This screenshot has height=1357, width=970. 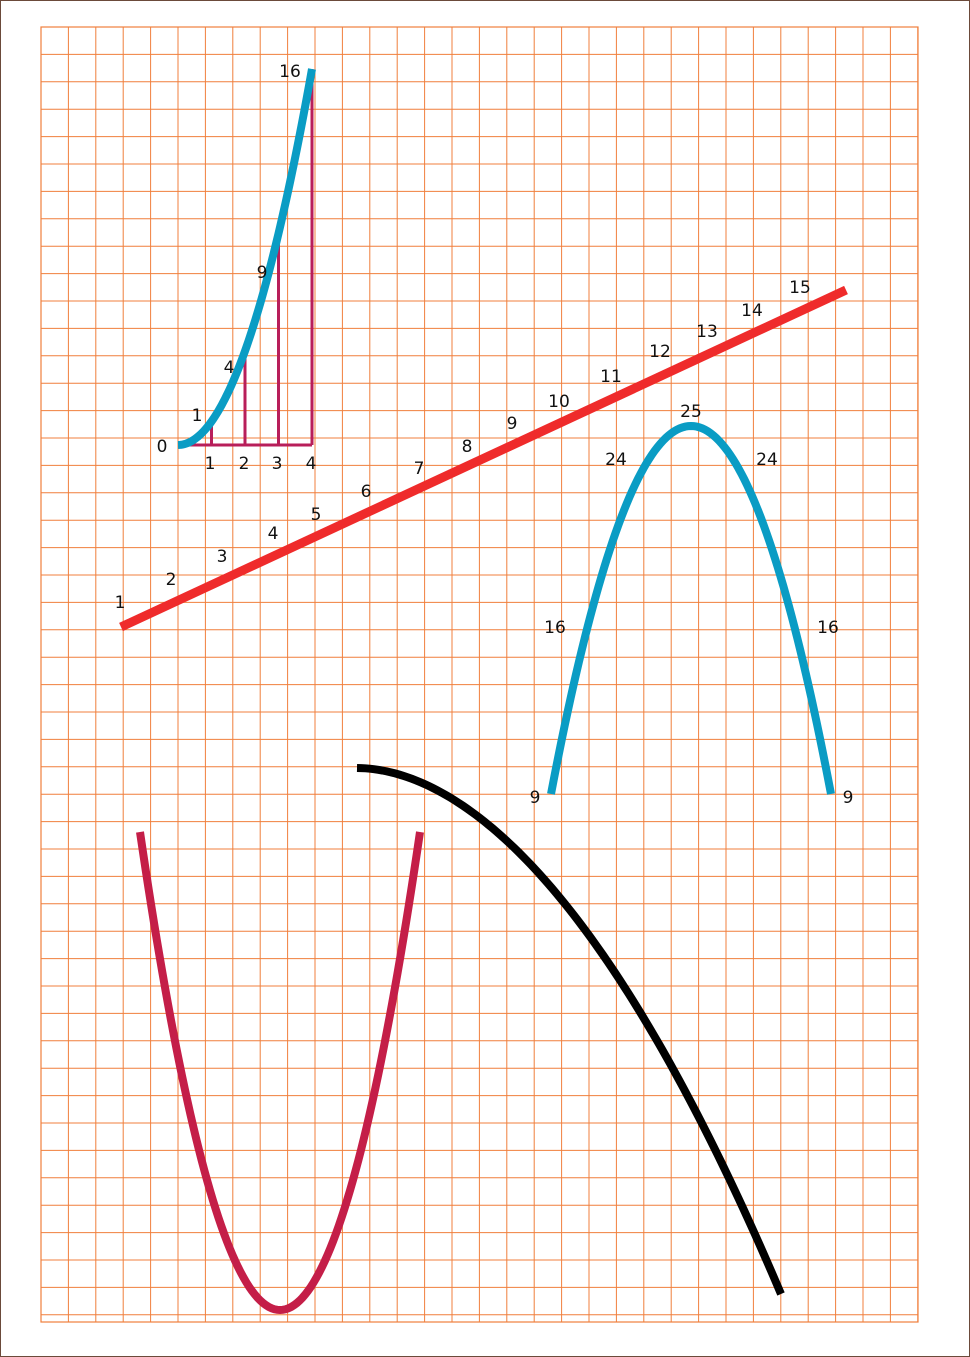 What do you see at coordinates (467, 447) in the screenshot?
I see `line-label-8: 8` at bounding box center [467, 447].